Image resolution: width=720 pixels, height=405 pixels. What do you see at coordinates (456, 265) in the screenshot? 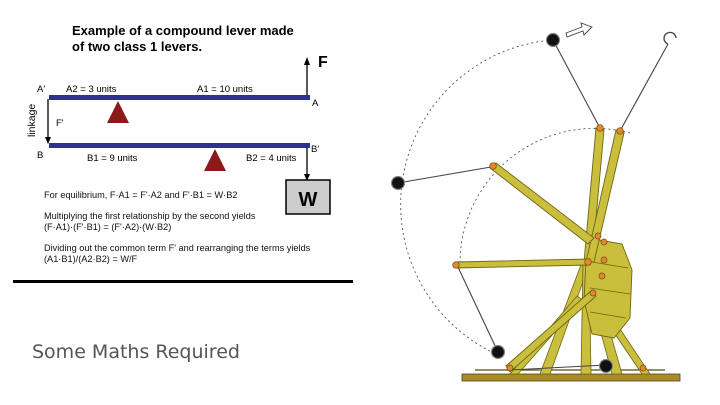
I see `joint-middle-linkage` at bounding box center [456, 265].